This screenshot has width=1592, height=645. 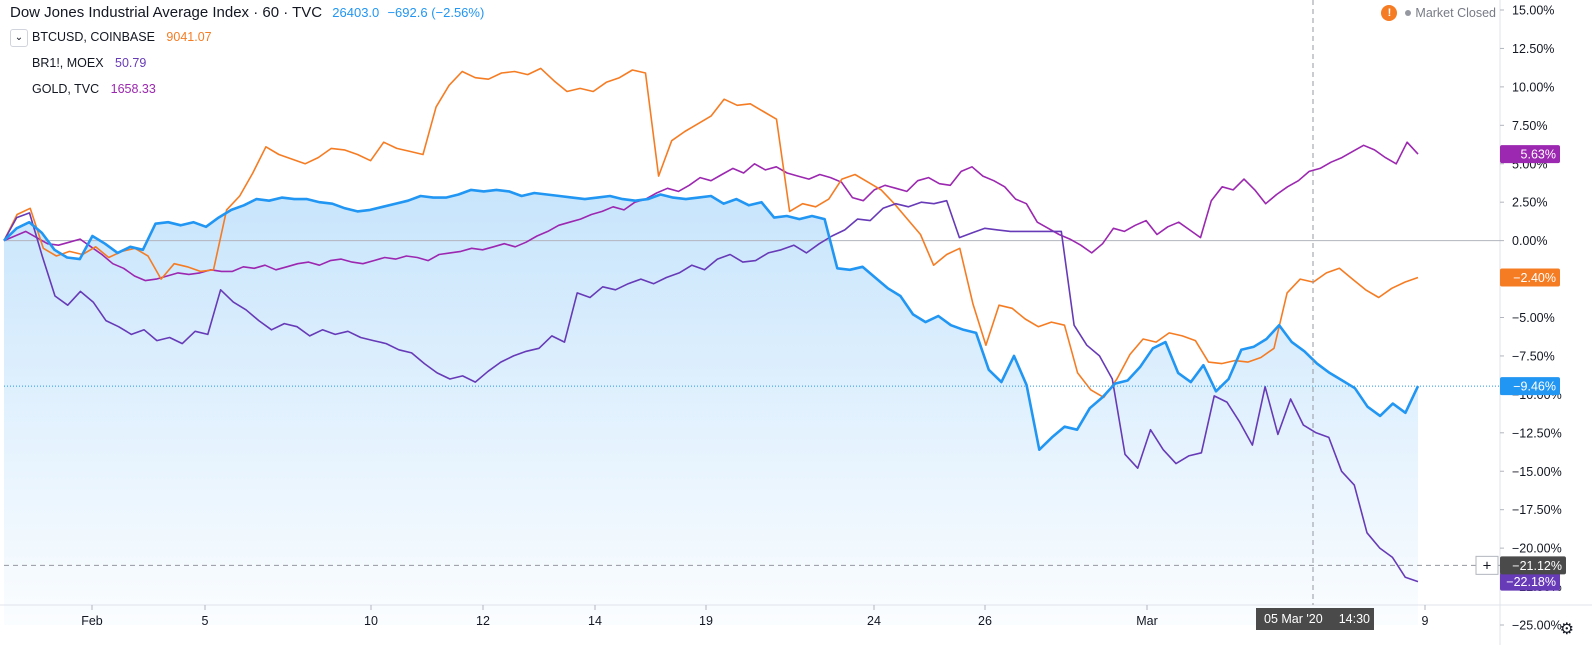 What do you see at coordinates (131, 63) in the screenshot?
I see `legend-item-value: 50.79` at bounding box center [131, 63].